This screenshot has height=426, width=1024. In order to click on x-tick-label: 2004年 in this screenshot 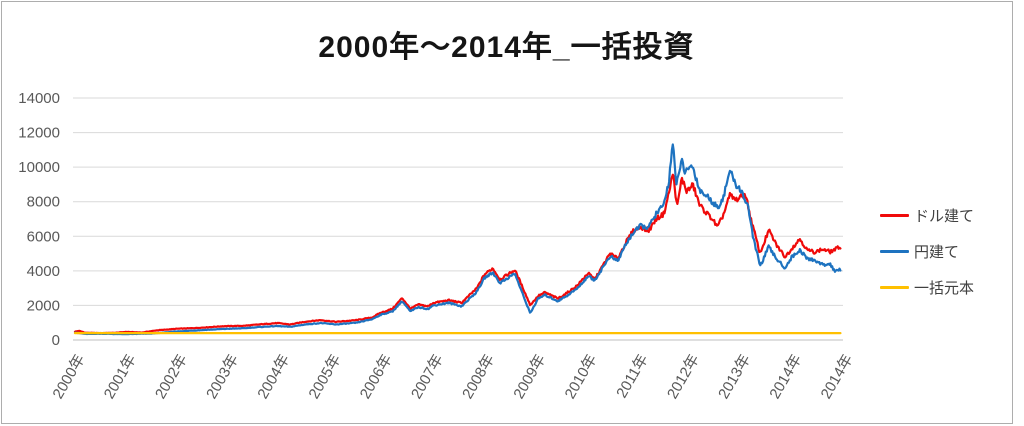, I will do `click(273, 377)`.